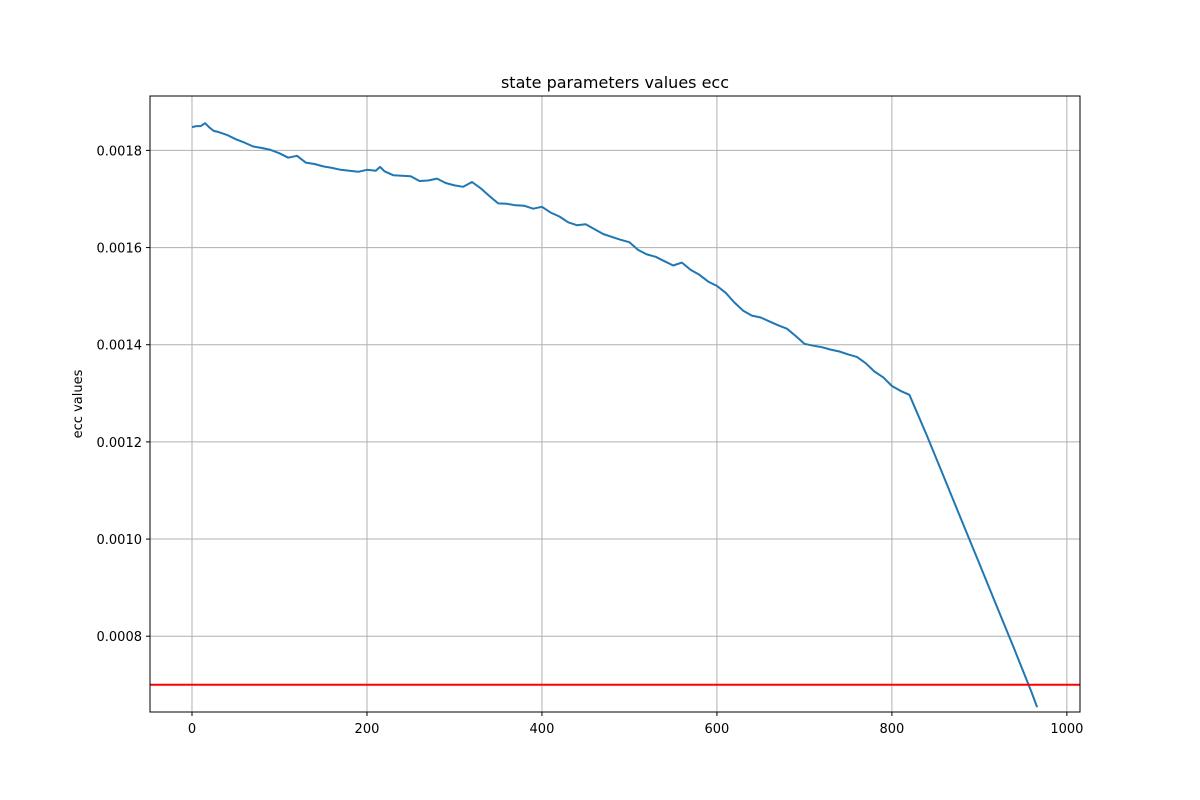 The image size is (1200, 800). I want to click on x-tick-label: 200, so click(367, 729).